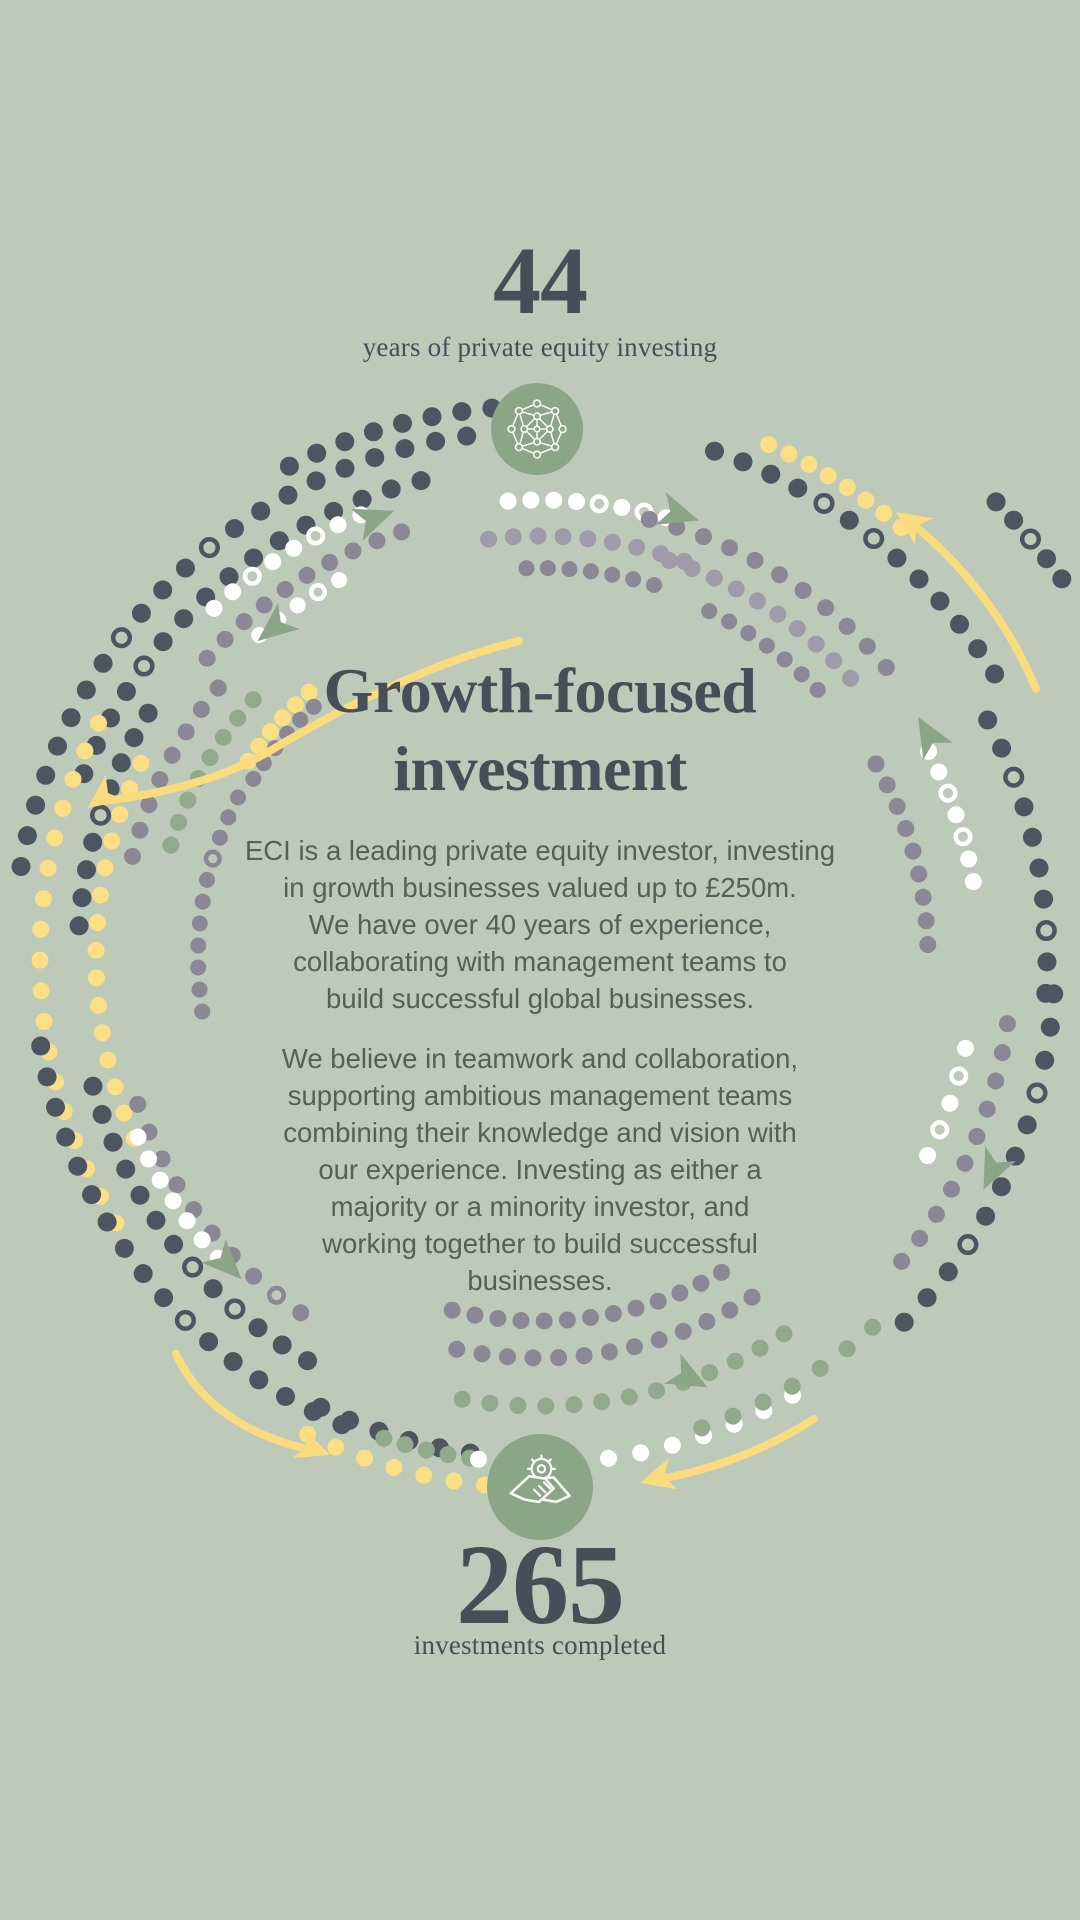  I want to click on stat-investments-label: investments completed, so click(540, 1645).